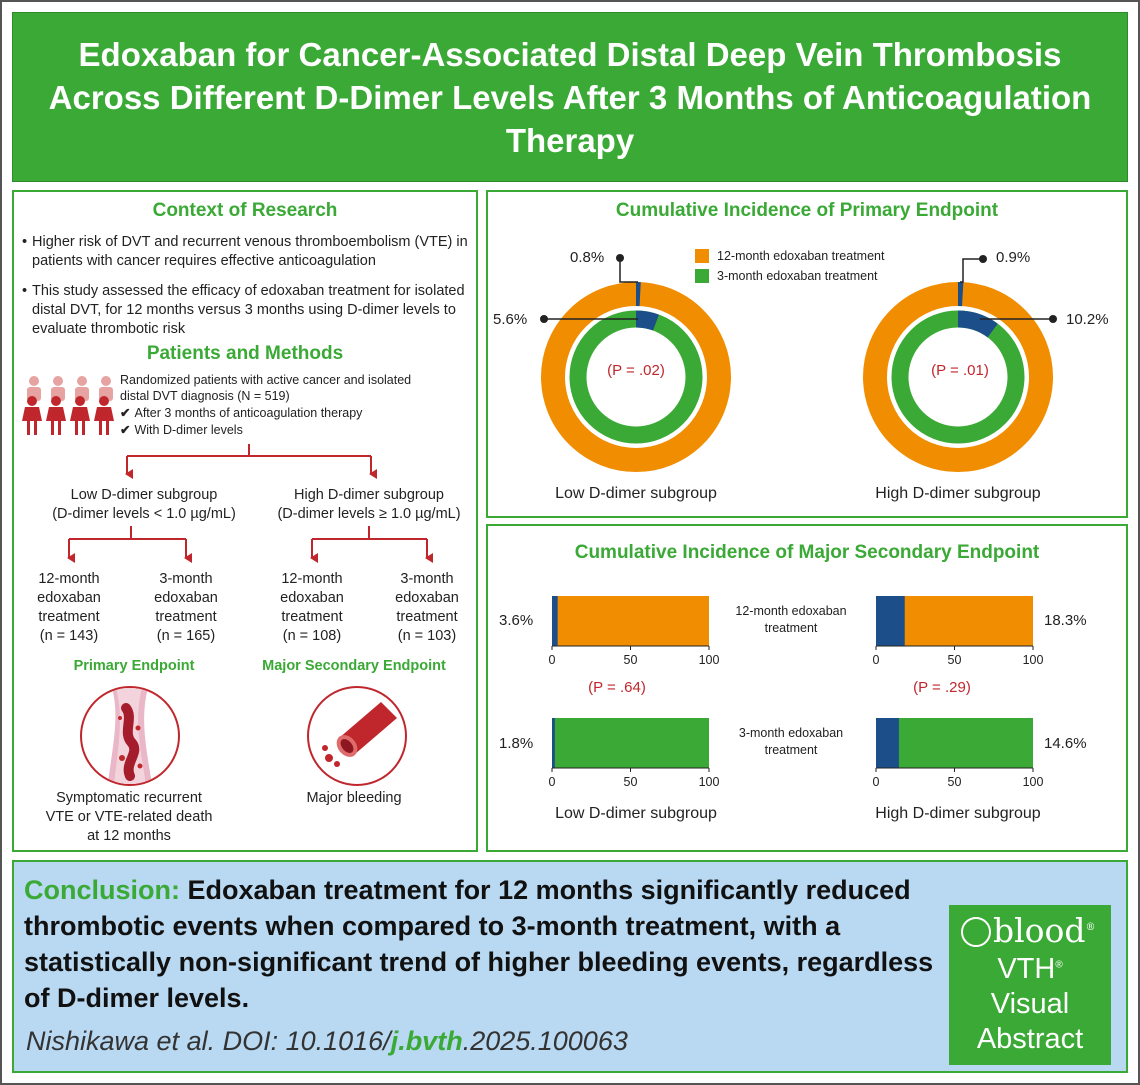 This screenshot has width=1140, height=1085. Describe the element at coordinates (130, 736) in the screenshot. I see `thrombosis-vein-icon` at that location.